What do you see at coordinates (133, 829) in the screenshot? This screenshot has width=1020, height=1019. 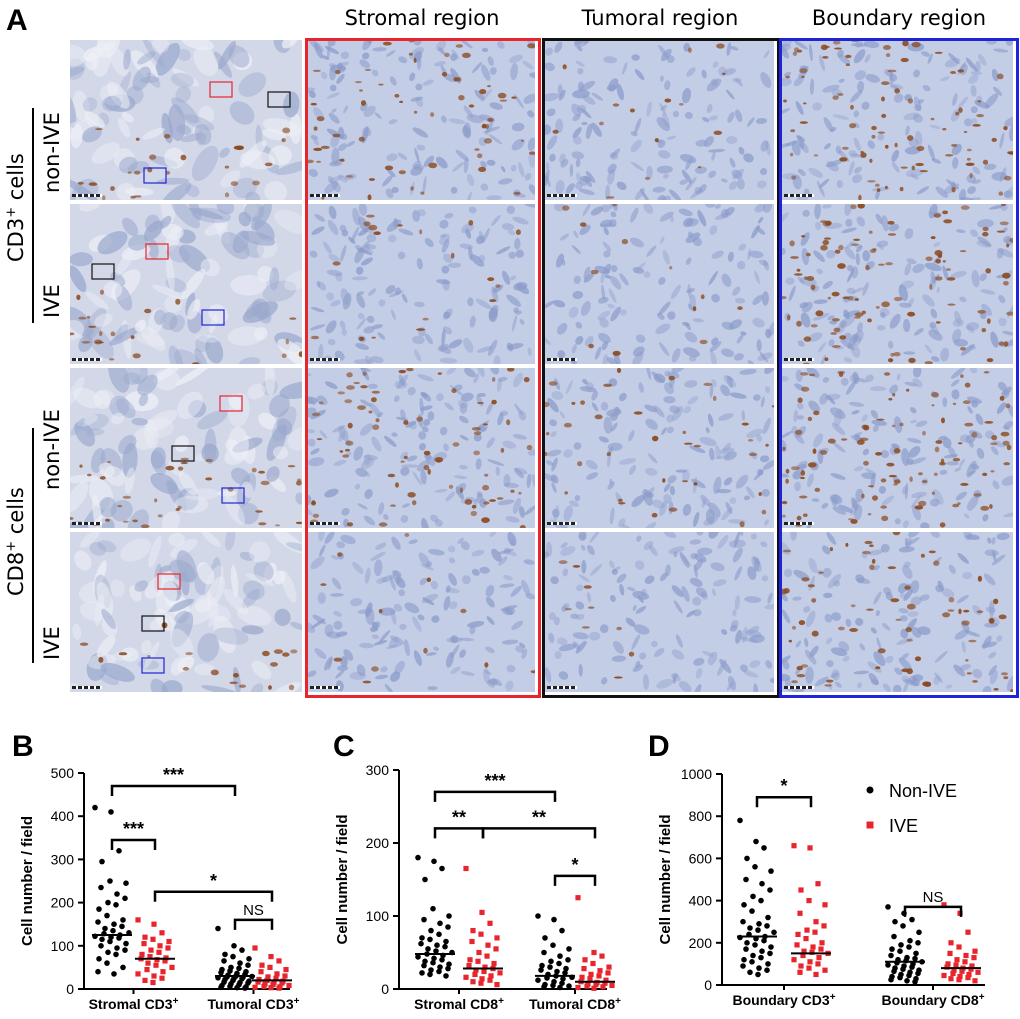 I see `significance-label: ***` at bounding box center [133, 829].